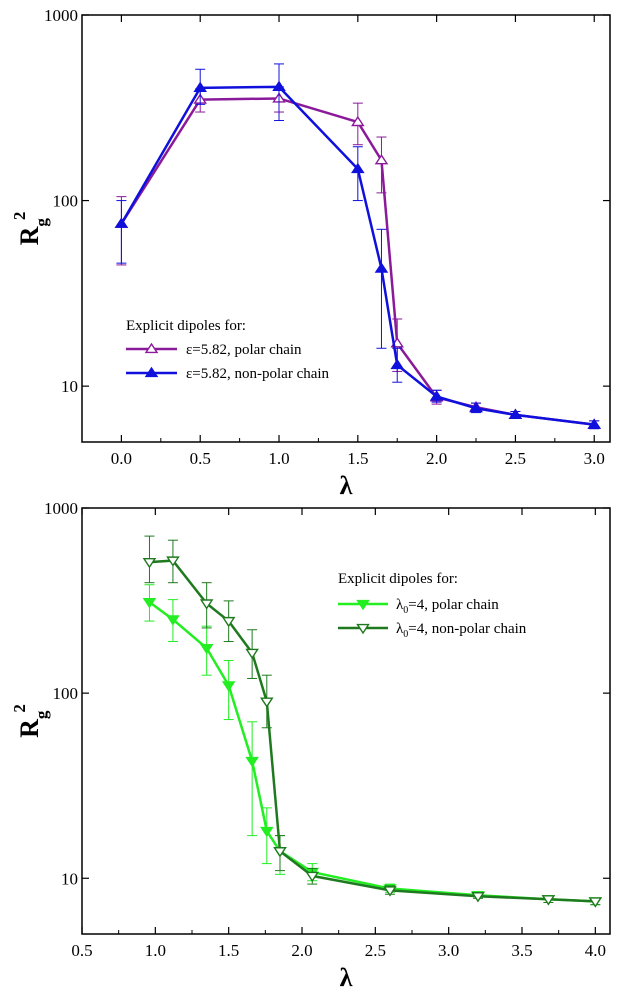 The height and width of the screenshot is (992, 626). I want to click on x-tick-label: 4.0, so click(595, 950).